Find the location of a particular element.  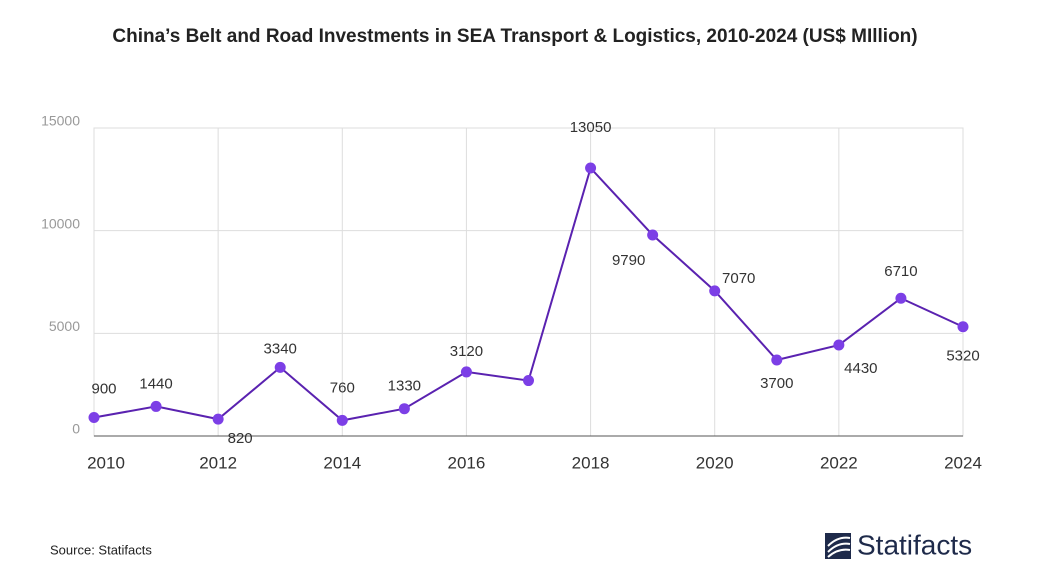

value-label: 1330 is located at coordinates (404, 386).